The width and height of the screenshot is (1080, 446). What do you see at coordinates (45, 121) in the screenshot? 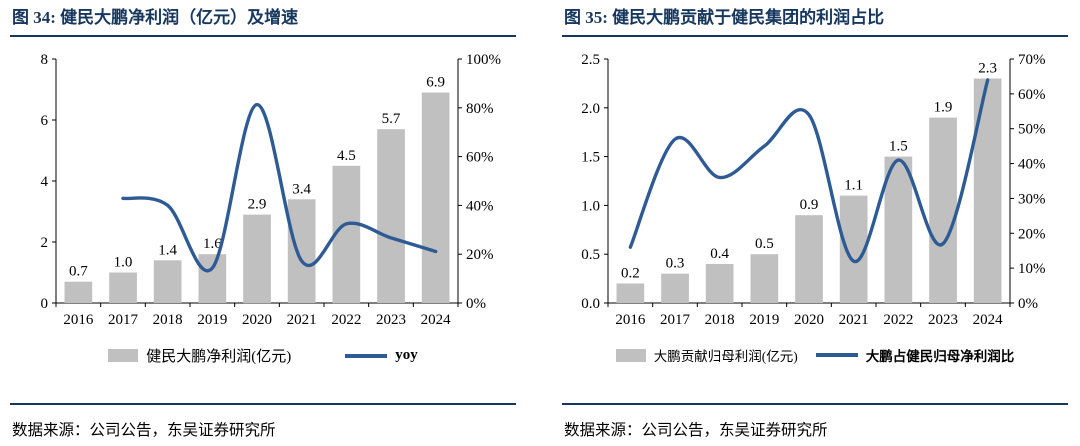
I see `svg-text: 6` at bounding box center [45, 121].